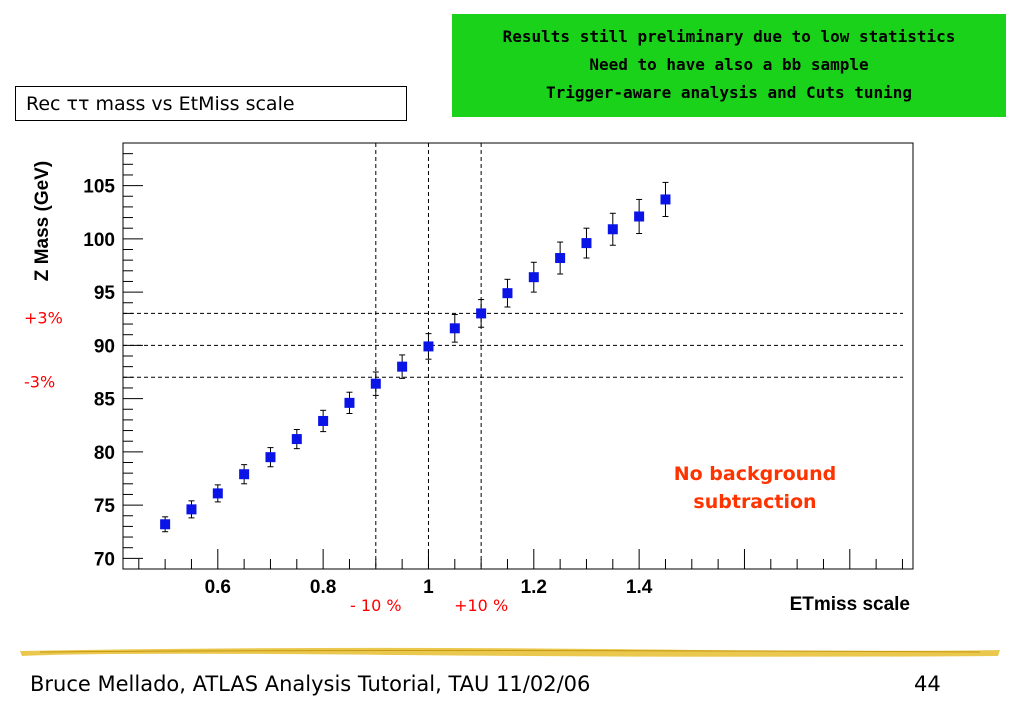  Describe the element at coordinates (104, 453) in the screenshot. I see `y-tick-label: 80` at that location.